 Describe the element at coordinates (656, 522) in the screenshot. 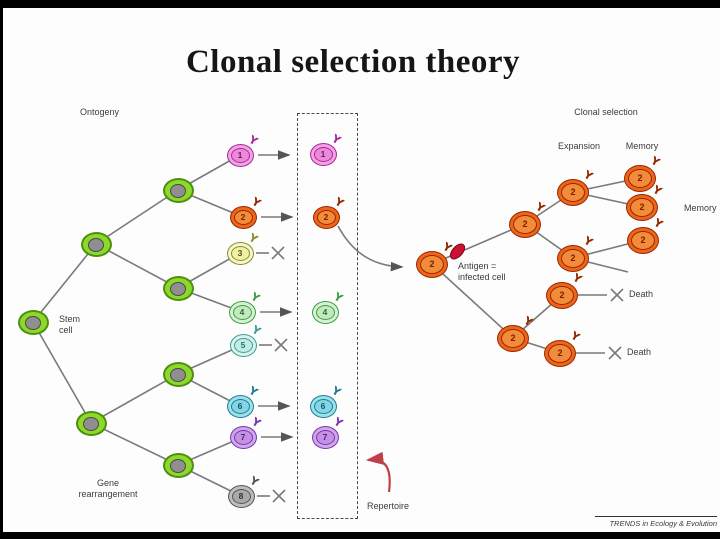

I see `journal-credit: TRENDS in Ecology & Evolution` at that location.